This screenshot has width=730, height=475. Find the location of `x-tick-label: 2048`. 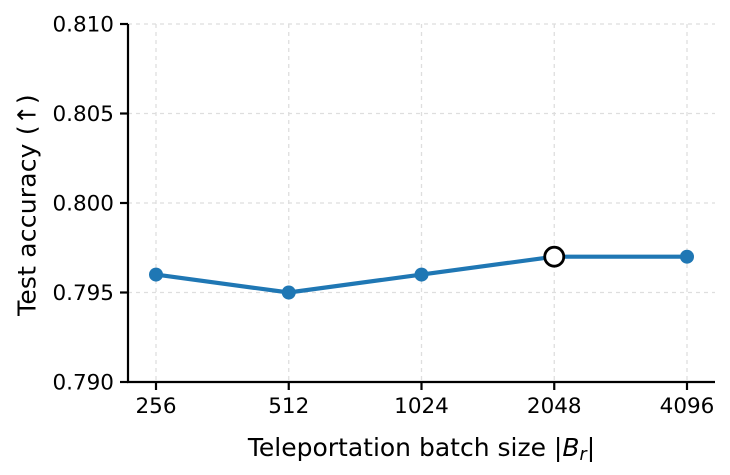

x-tick-label: 2048 is located at coordinates (554, 406).